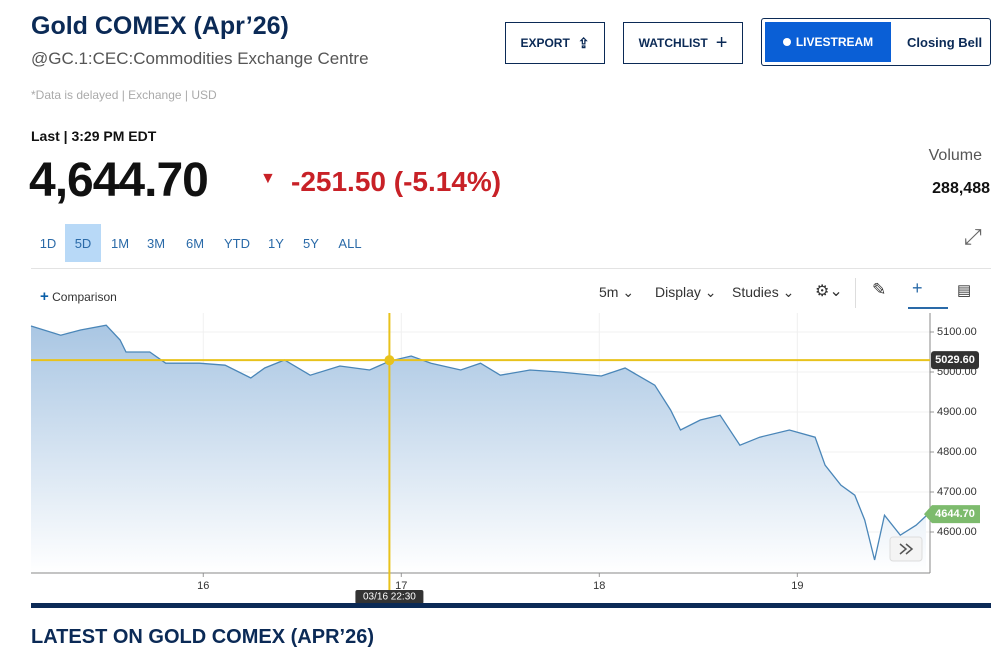 The width and height of the screenshot is (1008, 655). Describe the element at coordinates (350, 243) in the screenshot. I see `range-tab: ALL` at that location.